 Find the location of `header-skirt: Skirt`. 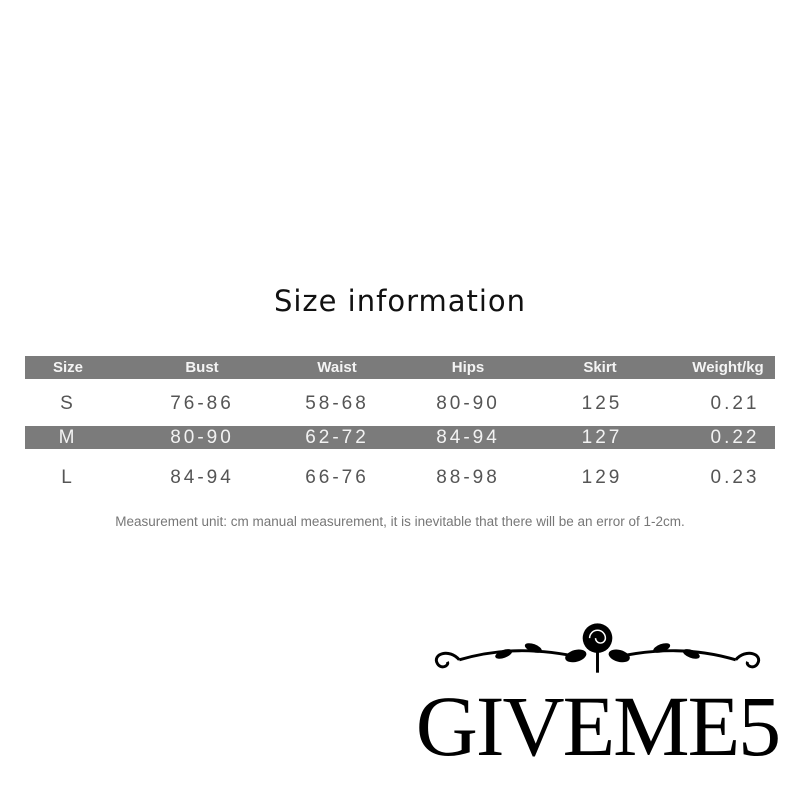

header-skirt: Skirt is located at coordinates (600, 367).